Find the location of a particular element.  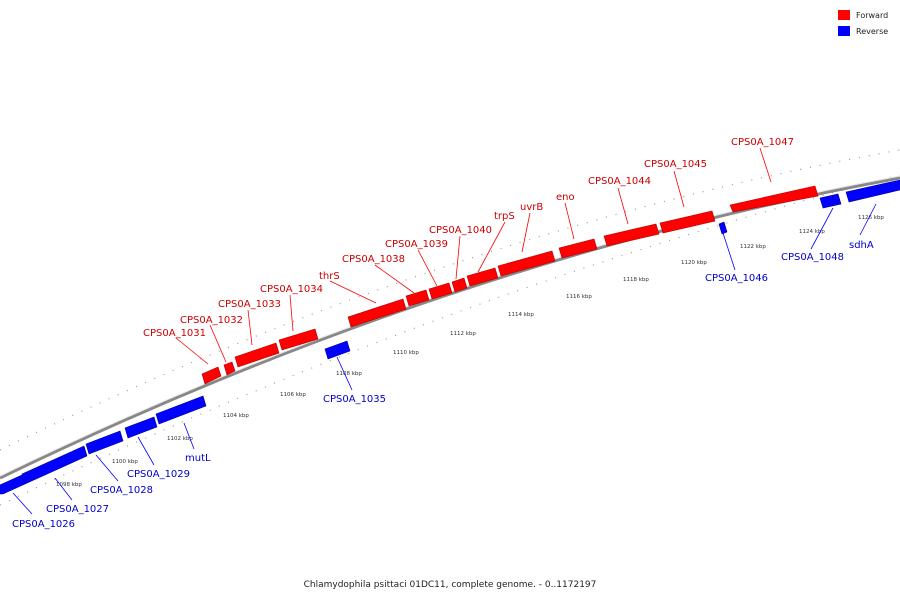

tick-label: 1124 kbp is located at coordinates (812, 232).